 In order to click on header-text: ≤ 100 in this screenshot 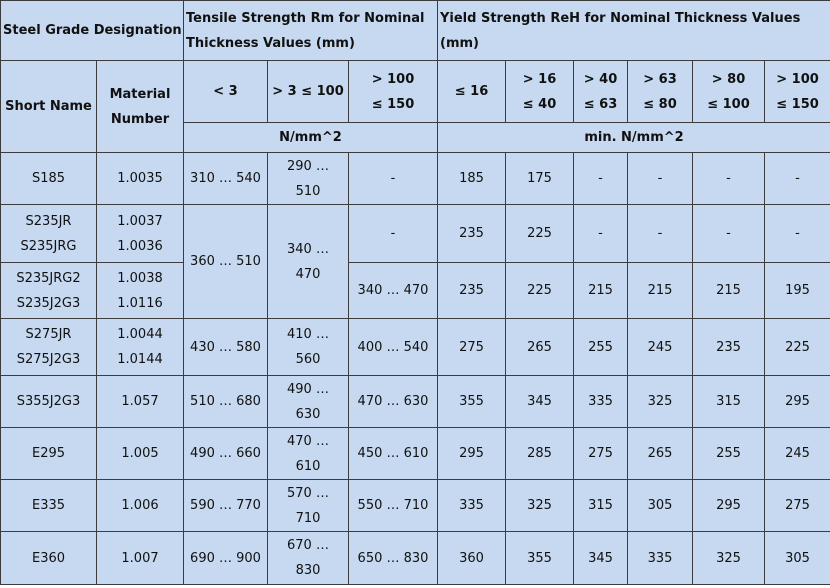, I will do `click(728, 104)`.